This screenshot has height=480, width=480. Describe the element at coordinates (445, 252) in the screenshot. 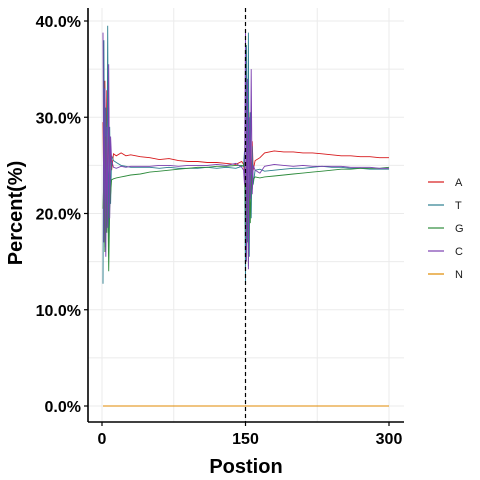

I see `legend-item-C: C` at that location.